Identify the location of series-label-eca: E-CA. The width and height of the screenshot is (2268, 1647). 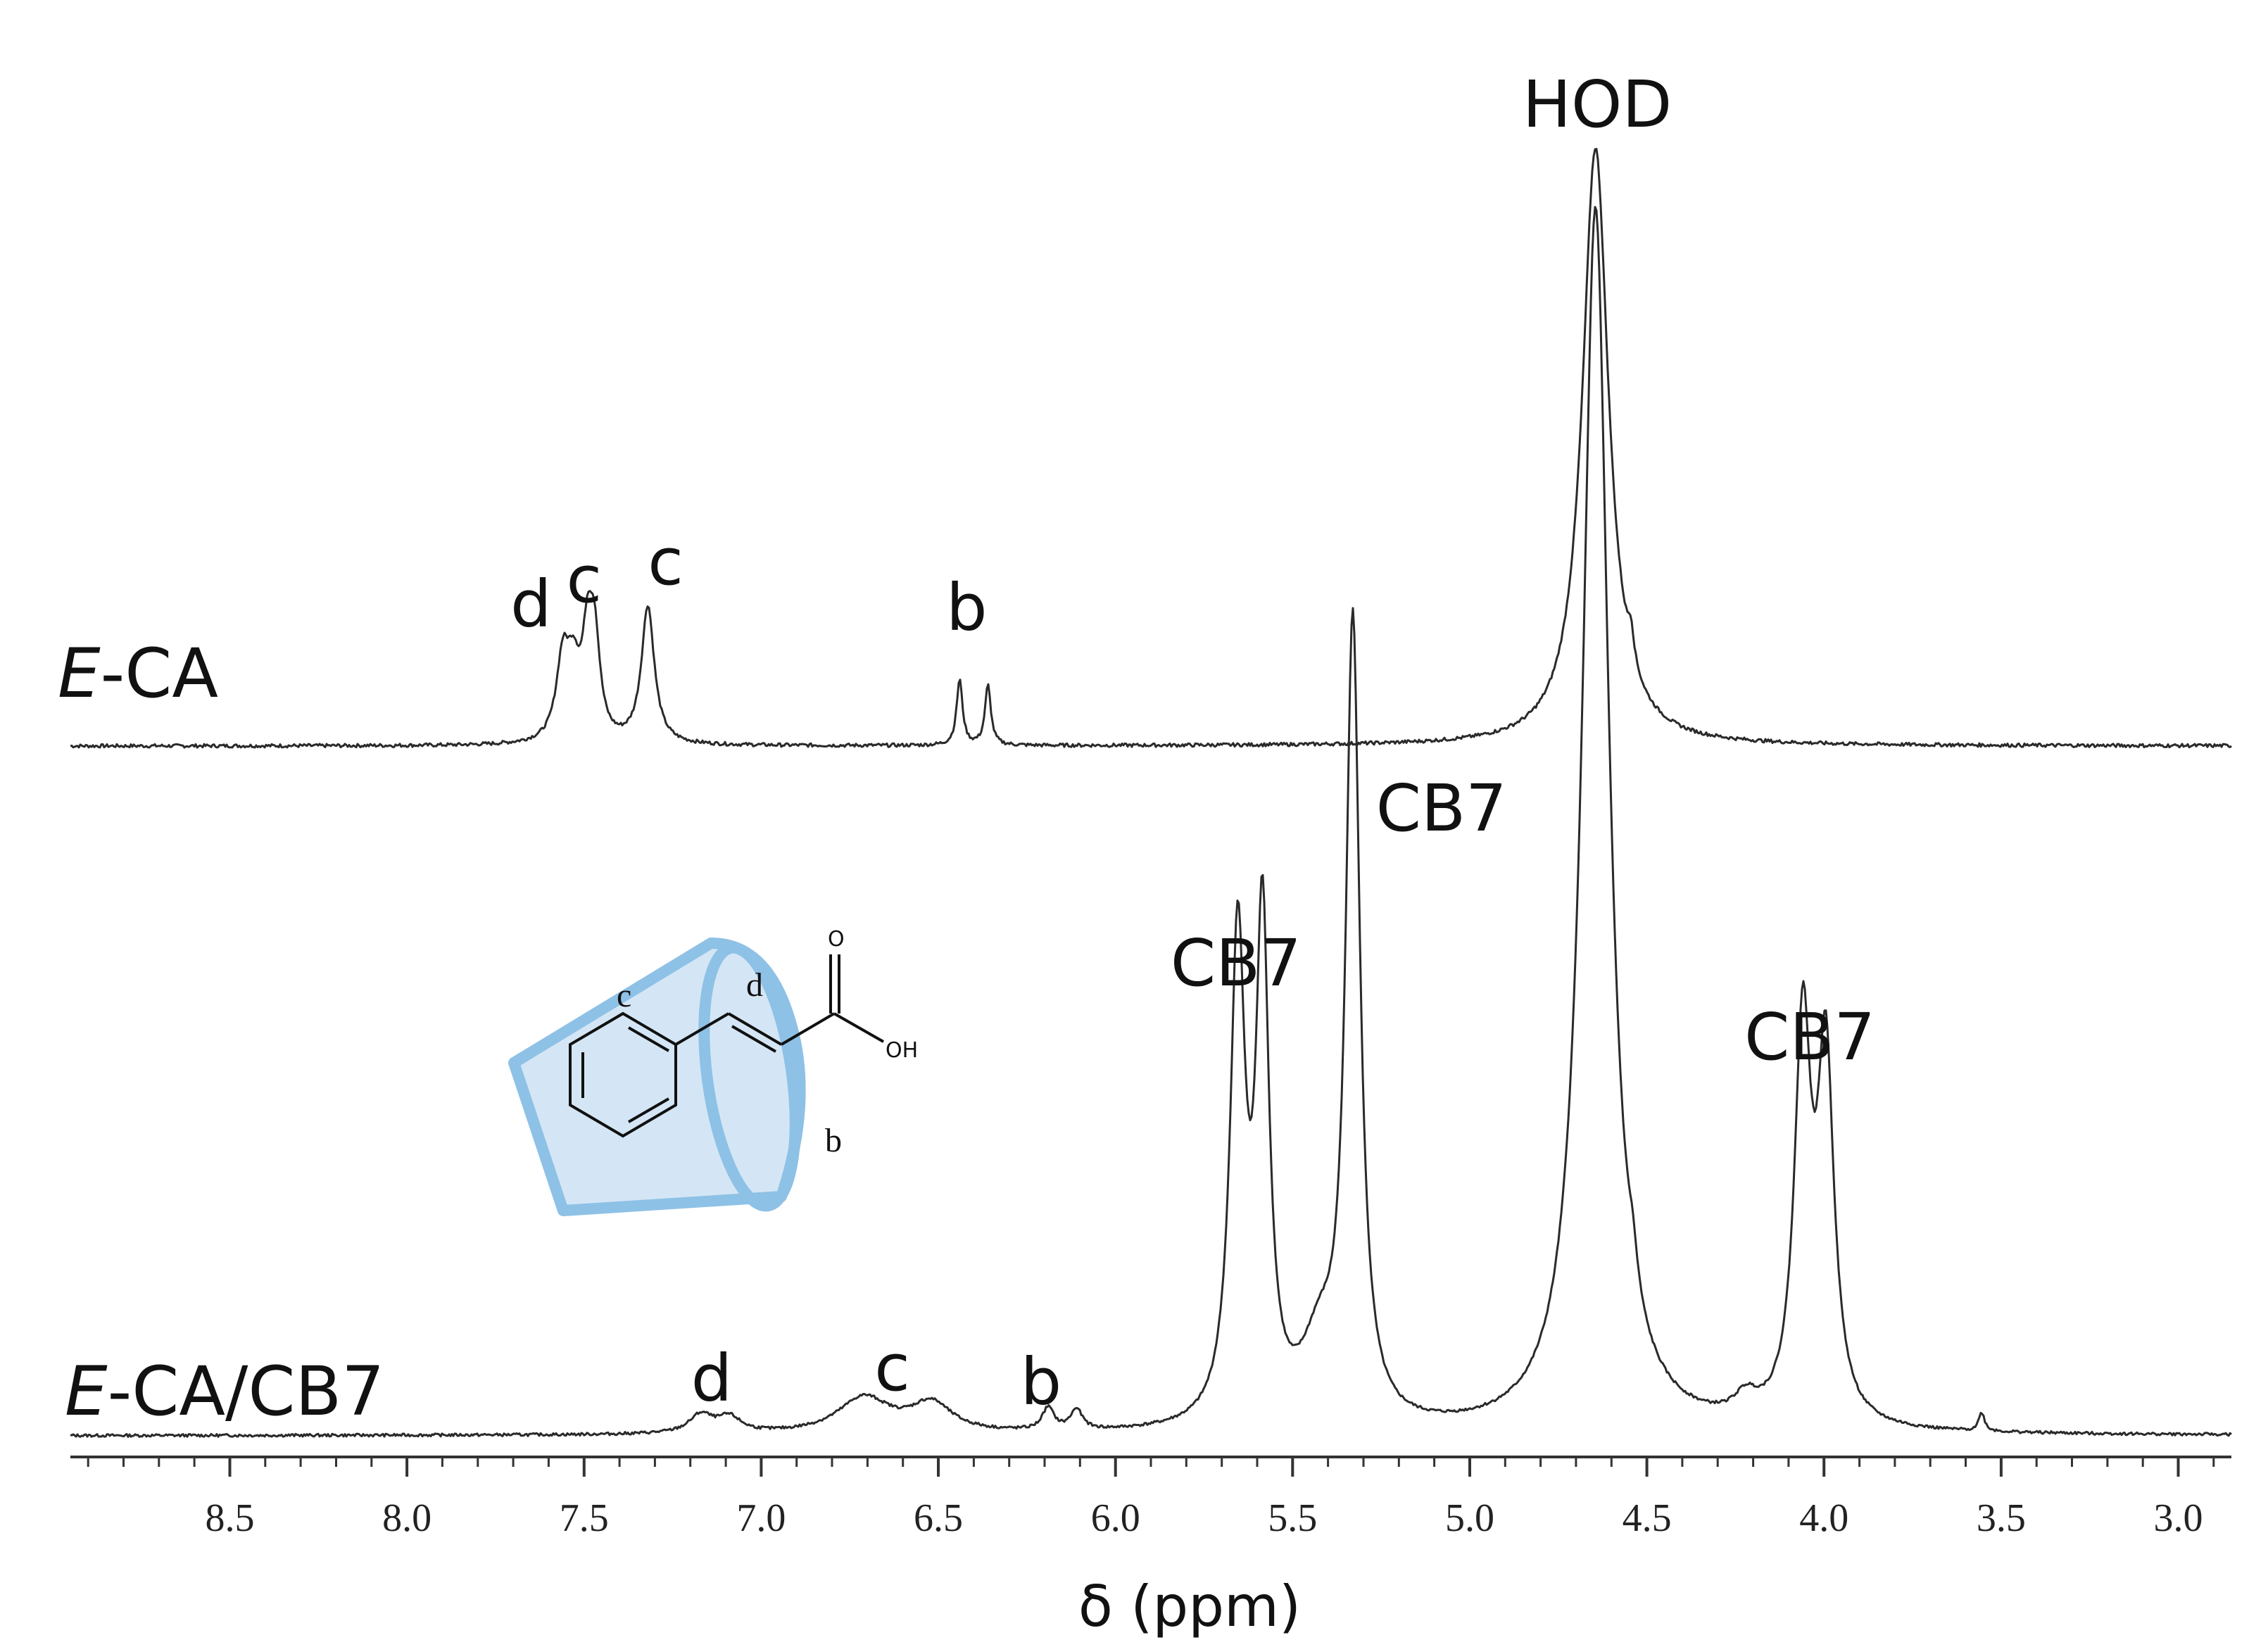
(138, 673).